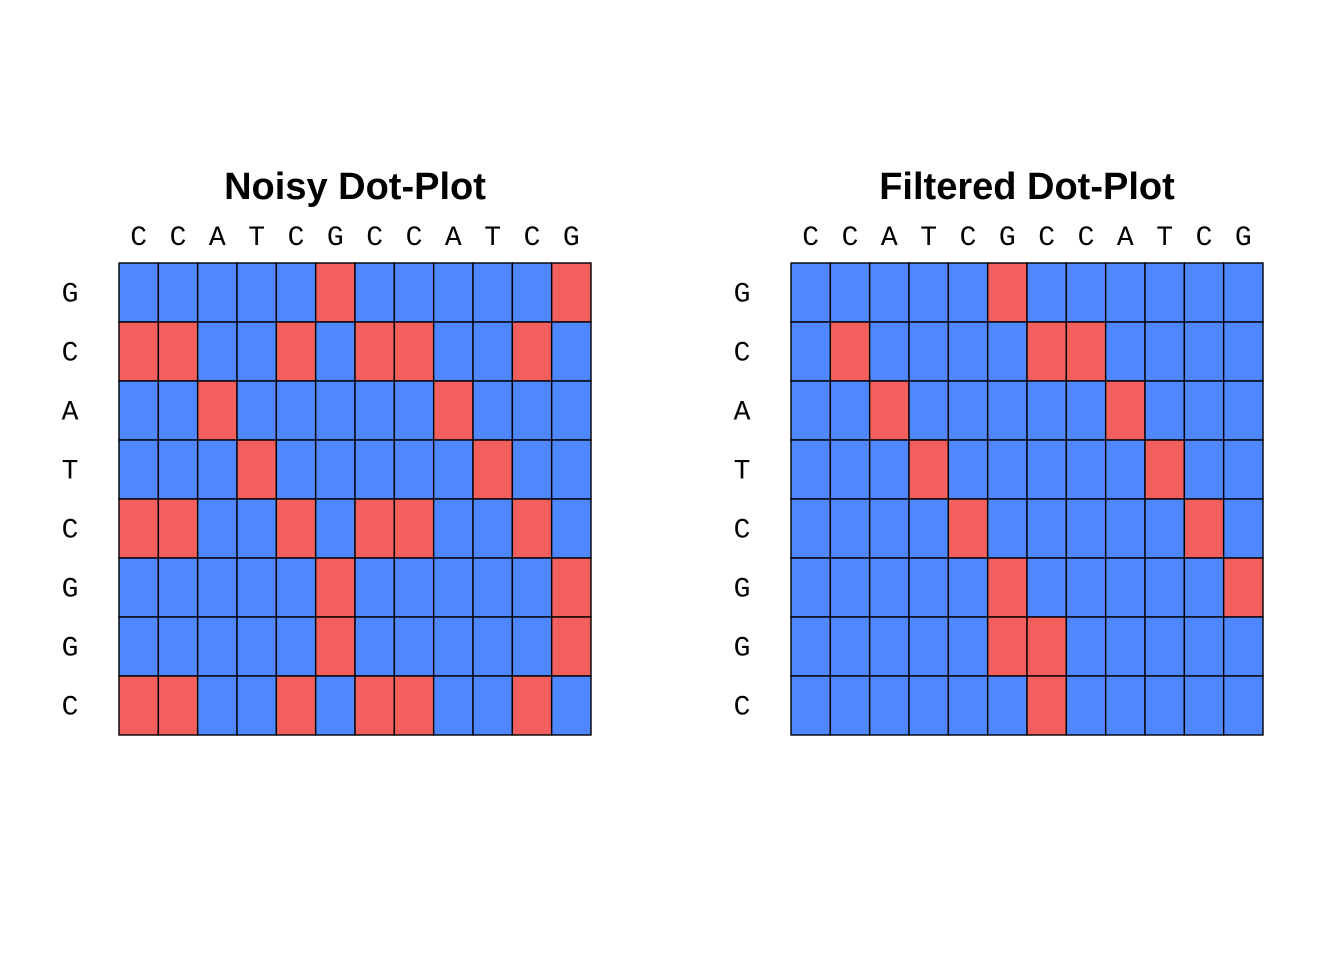 This screenshot has width=1344, height=960. Describe the element at coordinates (1027, 187) in the screenshot. I see `chart-title: Filtered Dot-Plot` at that location.